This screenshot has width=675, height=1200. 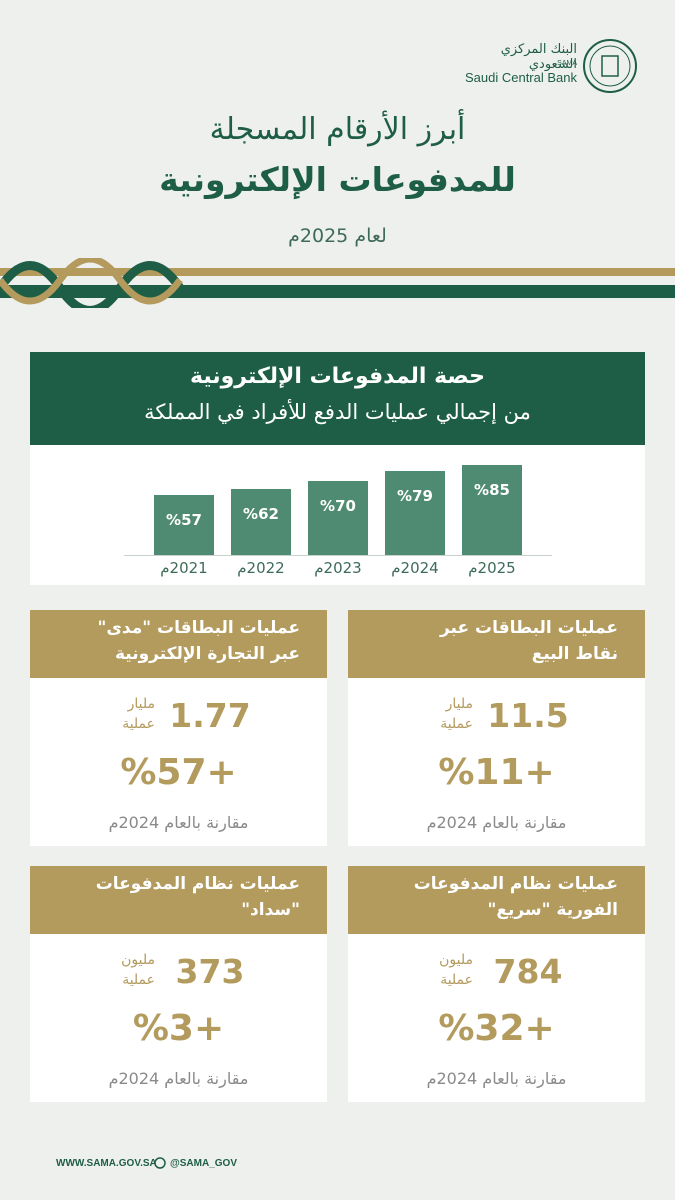 I want to click on logo-sama: SAMA, so click(x=567, y=63).